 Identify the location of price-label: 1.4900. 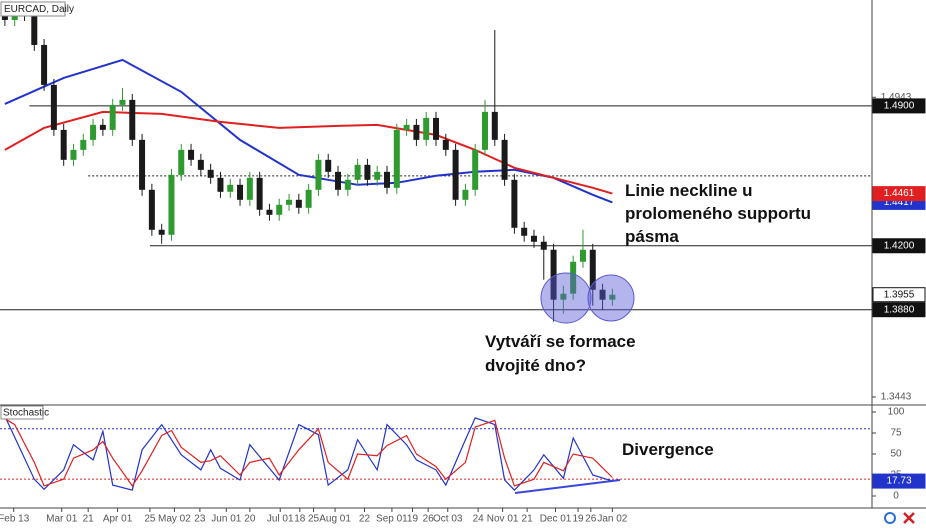
(899, 106).